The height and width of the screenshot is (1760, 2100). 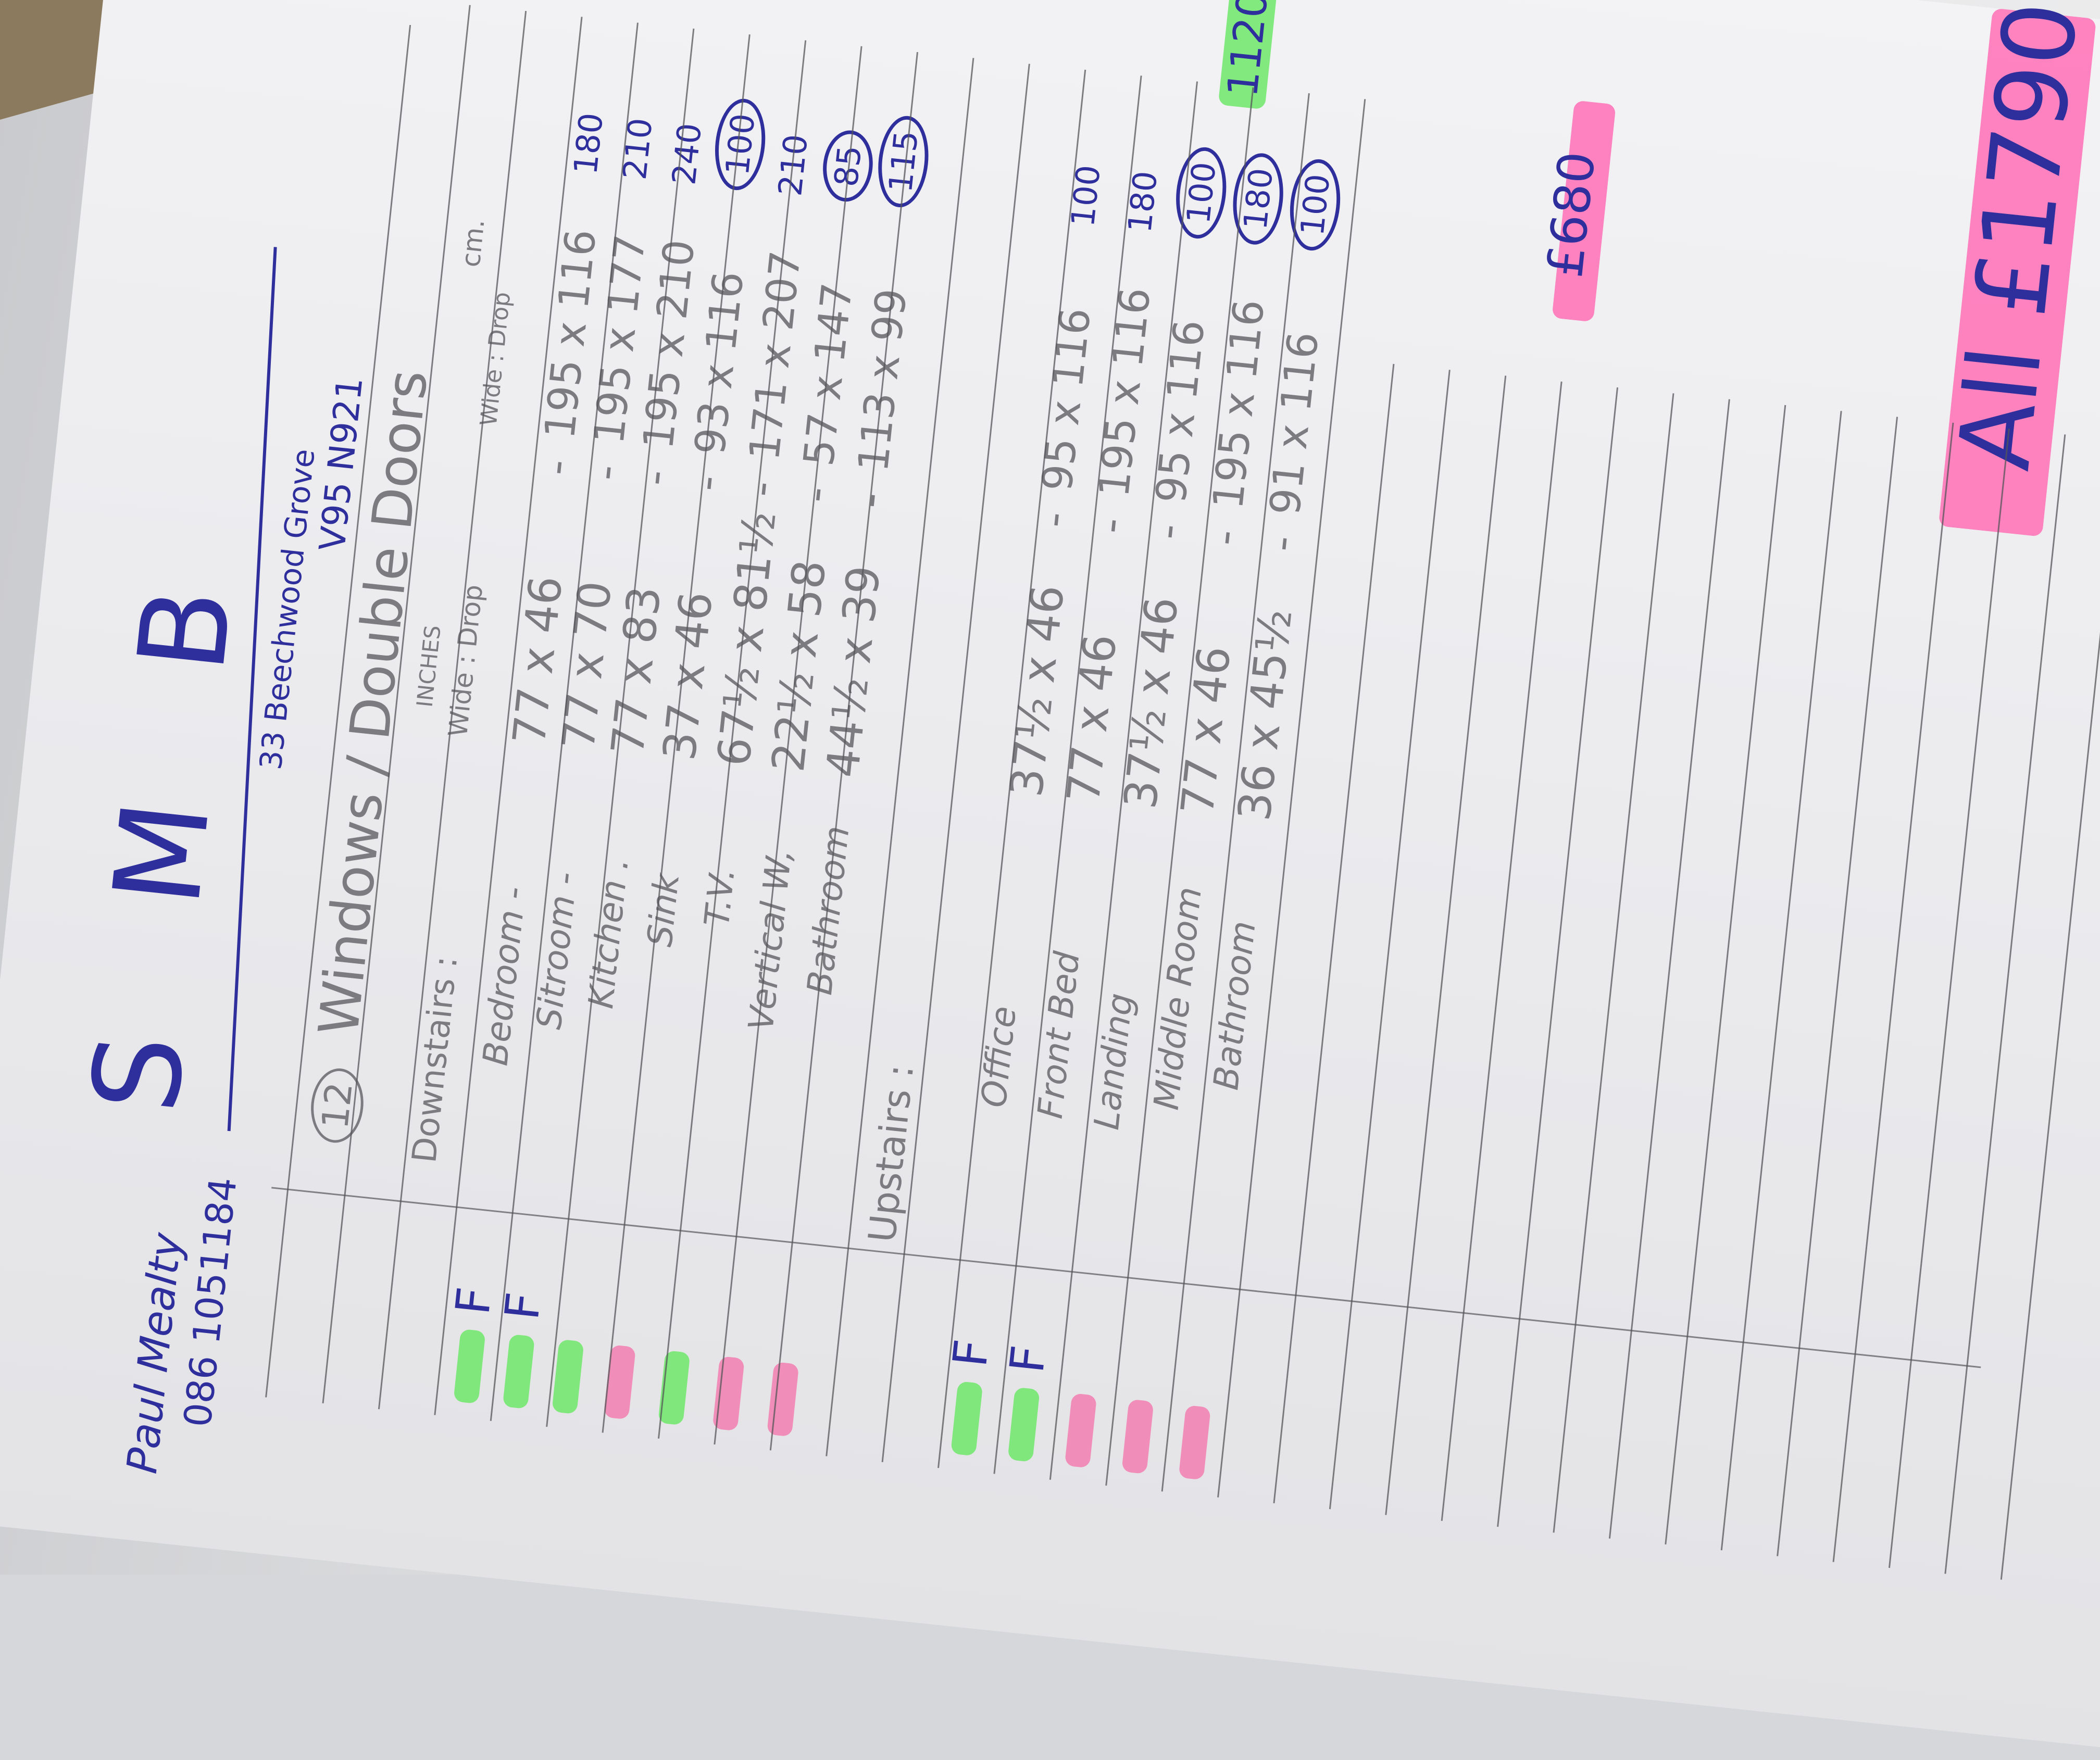 I want to click on upstairs-total: 1120, so click(x=1248, y=49).